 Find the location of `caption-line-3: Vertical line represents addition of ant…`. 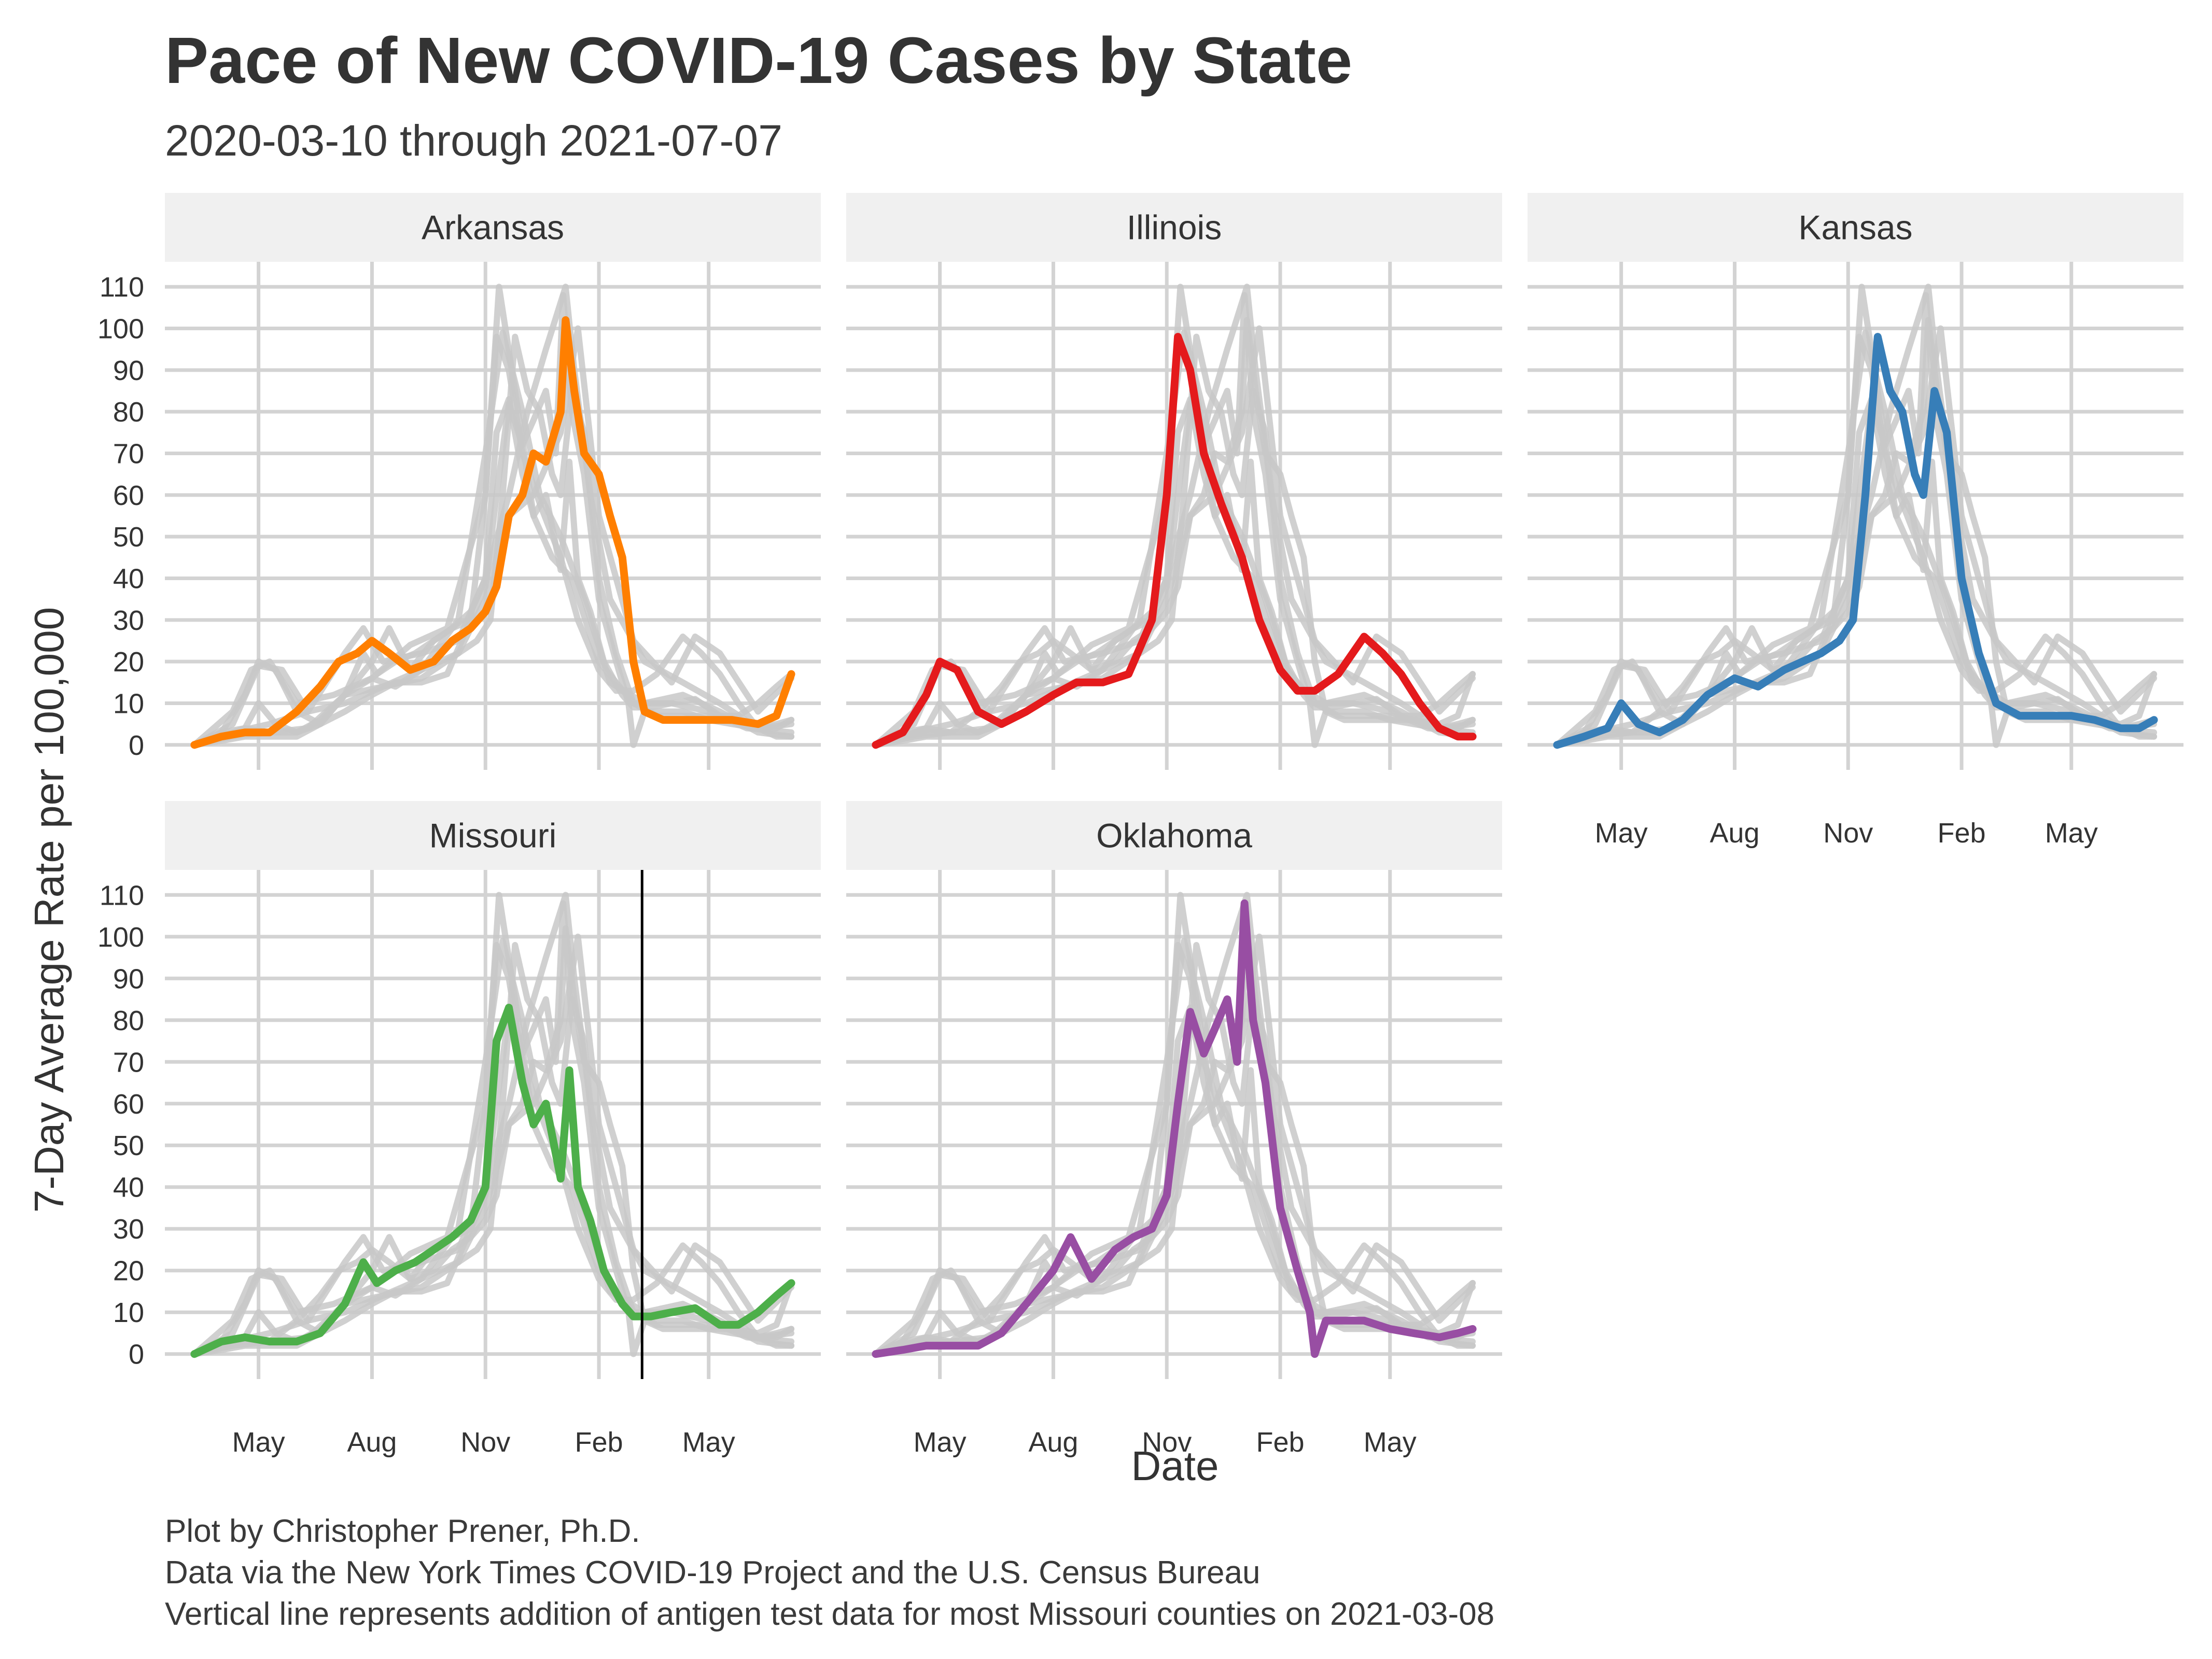

caption-line-3: Vertical line represents addition of ant… is located at coordinates (829, 1614).